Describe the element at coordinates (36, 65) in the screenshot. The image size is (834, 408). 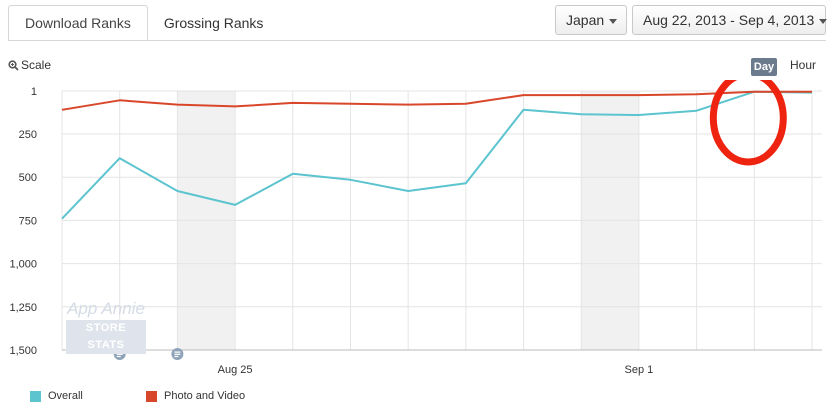
I see `scale-label: Scale` at that location.